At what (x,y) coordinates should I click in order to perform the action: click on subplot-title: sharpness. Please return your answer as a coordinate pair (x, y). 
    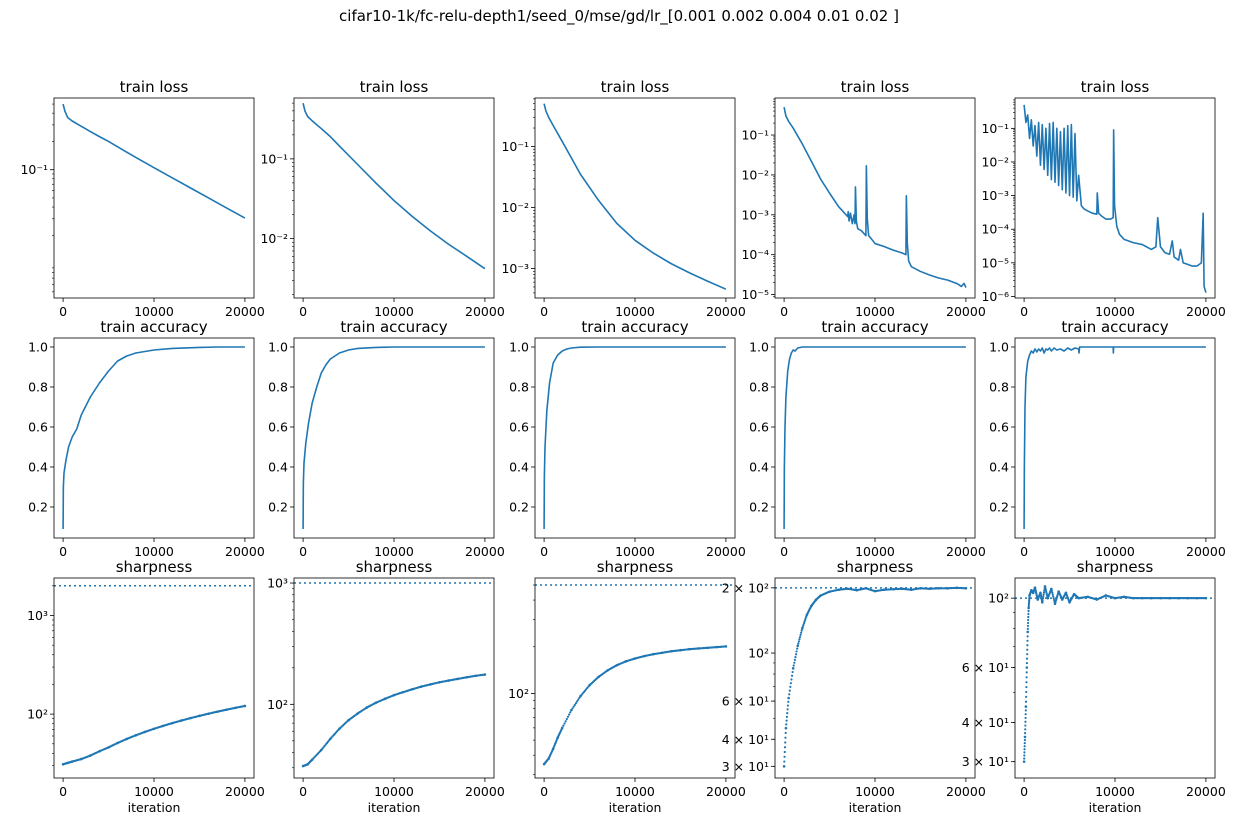
    Looking at the image, I should click on (875, 567).